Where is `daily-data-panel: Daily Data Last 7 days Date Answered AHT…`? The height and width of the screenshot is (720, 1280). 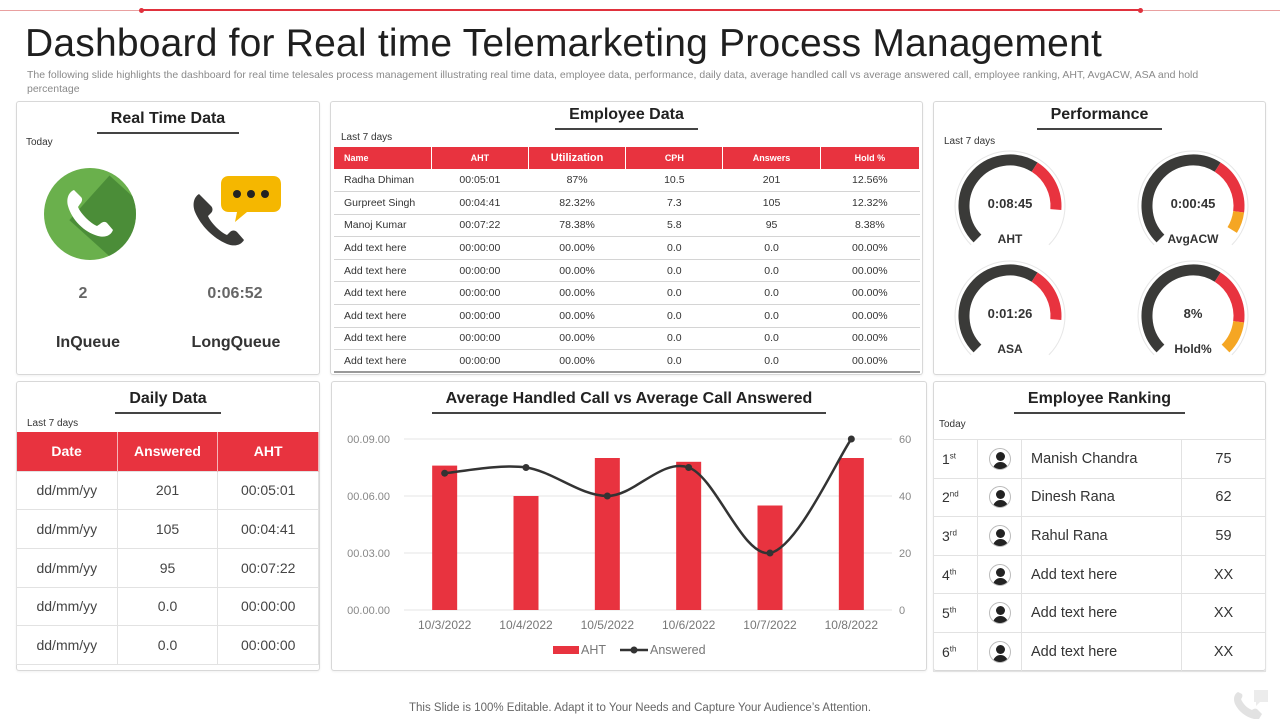 daily-data-panel: Daily Data Last 7 days Date Answered AHT… is located at coordinates (168, 526).